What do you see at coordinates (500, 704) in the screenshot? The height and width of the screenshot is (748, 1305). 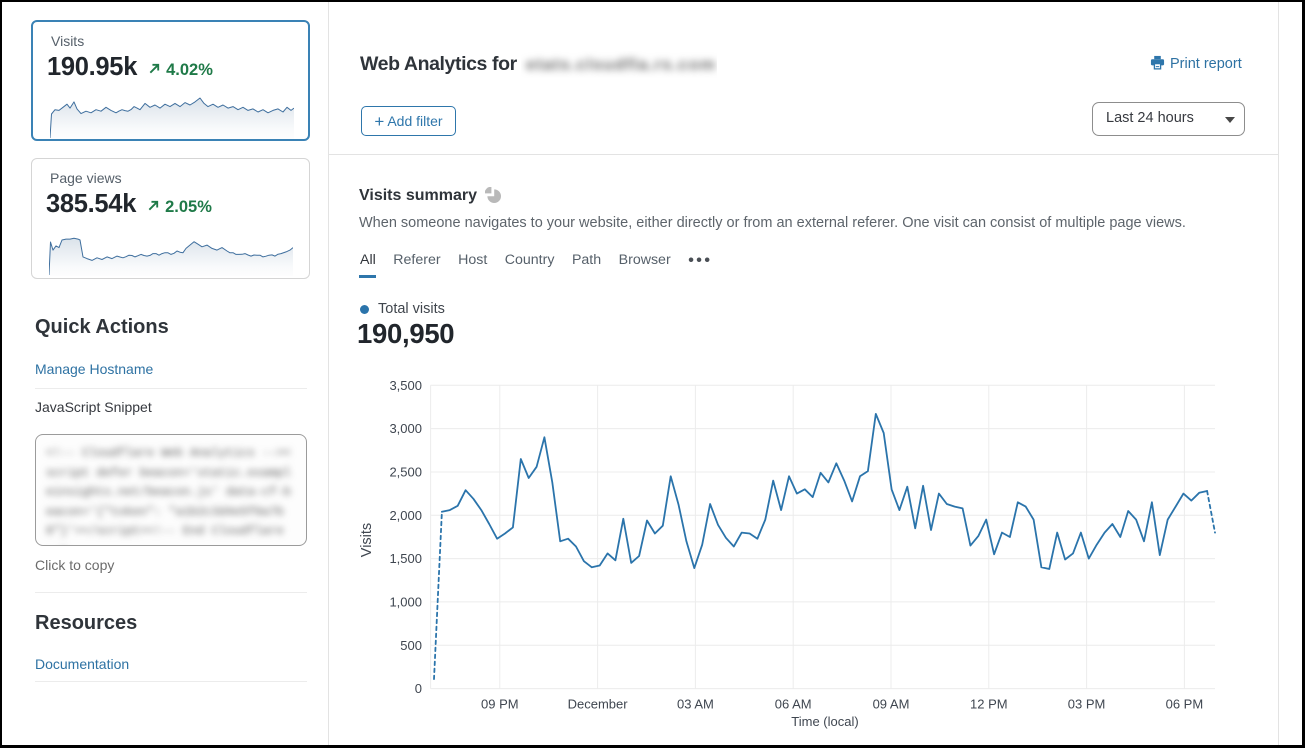 I see `svg-text: 09 PM` at bounding box center [500, 704].